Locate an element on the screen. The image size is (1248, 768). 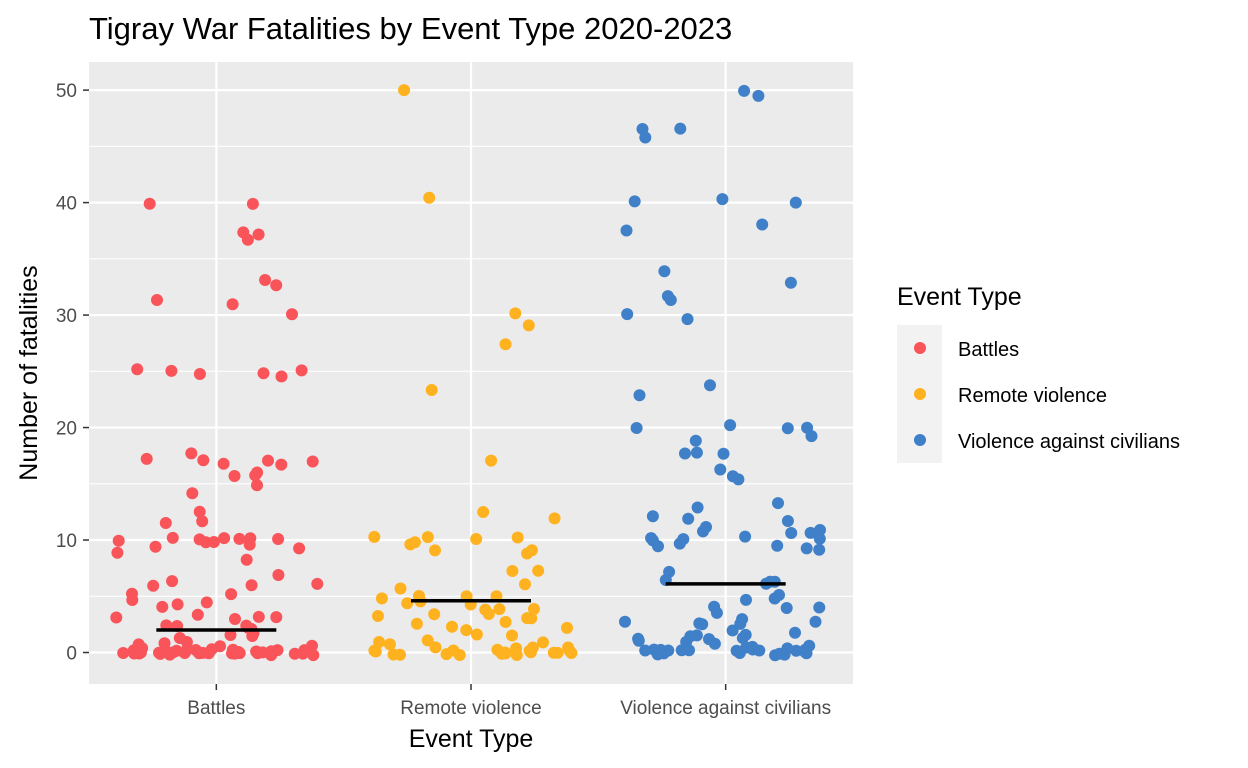
median-lines is located at coordinates (471, 607).